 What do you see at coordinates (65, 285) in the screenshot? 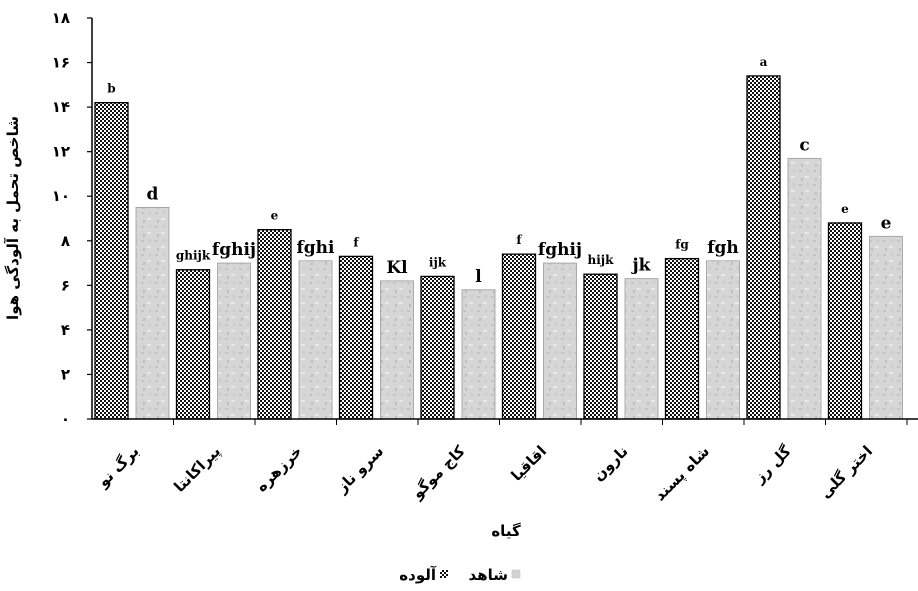
I see `y-tick-label: ۶` at bounding box center [65, 285].